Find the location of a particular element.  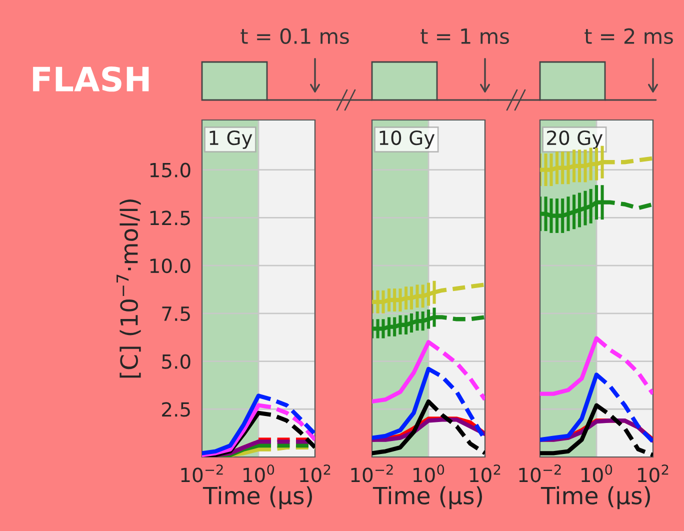

annotation: 1 Gy is located at coordinates (231, 139).